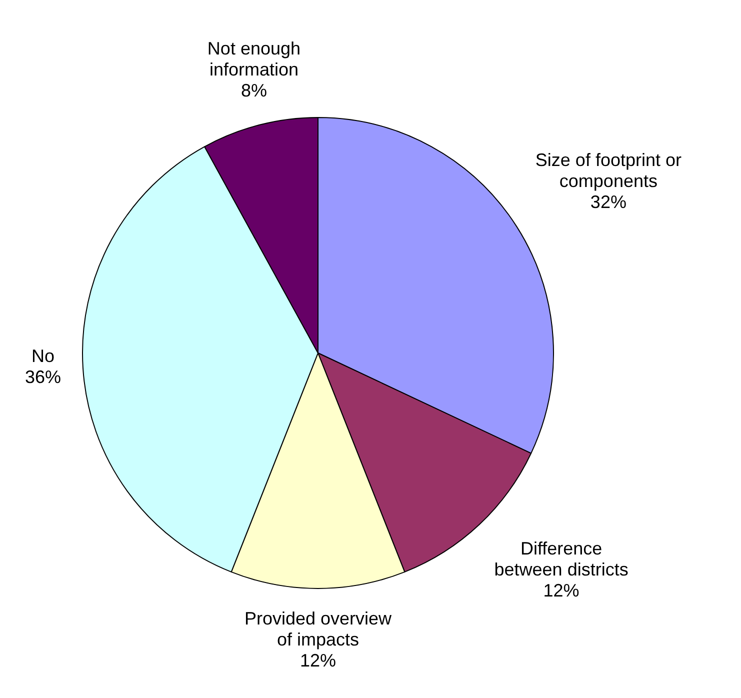  Describe the element at coordinates (318, 629) in the screenshot. I see `slice-label: Provided overview of impacts` at that location.